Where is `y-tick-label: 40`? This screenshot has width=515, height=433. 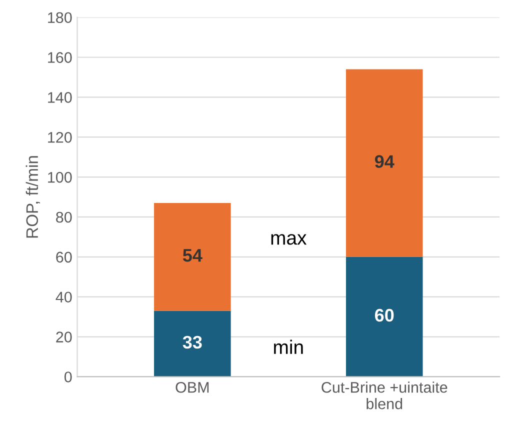
y-tick-label: 40 is located at coordinates (64, 297).